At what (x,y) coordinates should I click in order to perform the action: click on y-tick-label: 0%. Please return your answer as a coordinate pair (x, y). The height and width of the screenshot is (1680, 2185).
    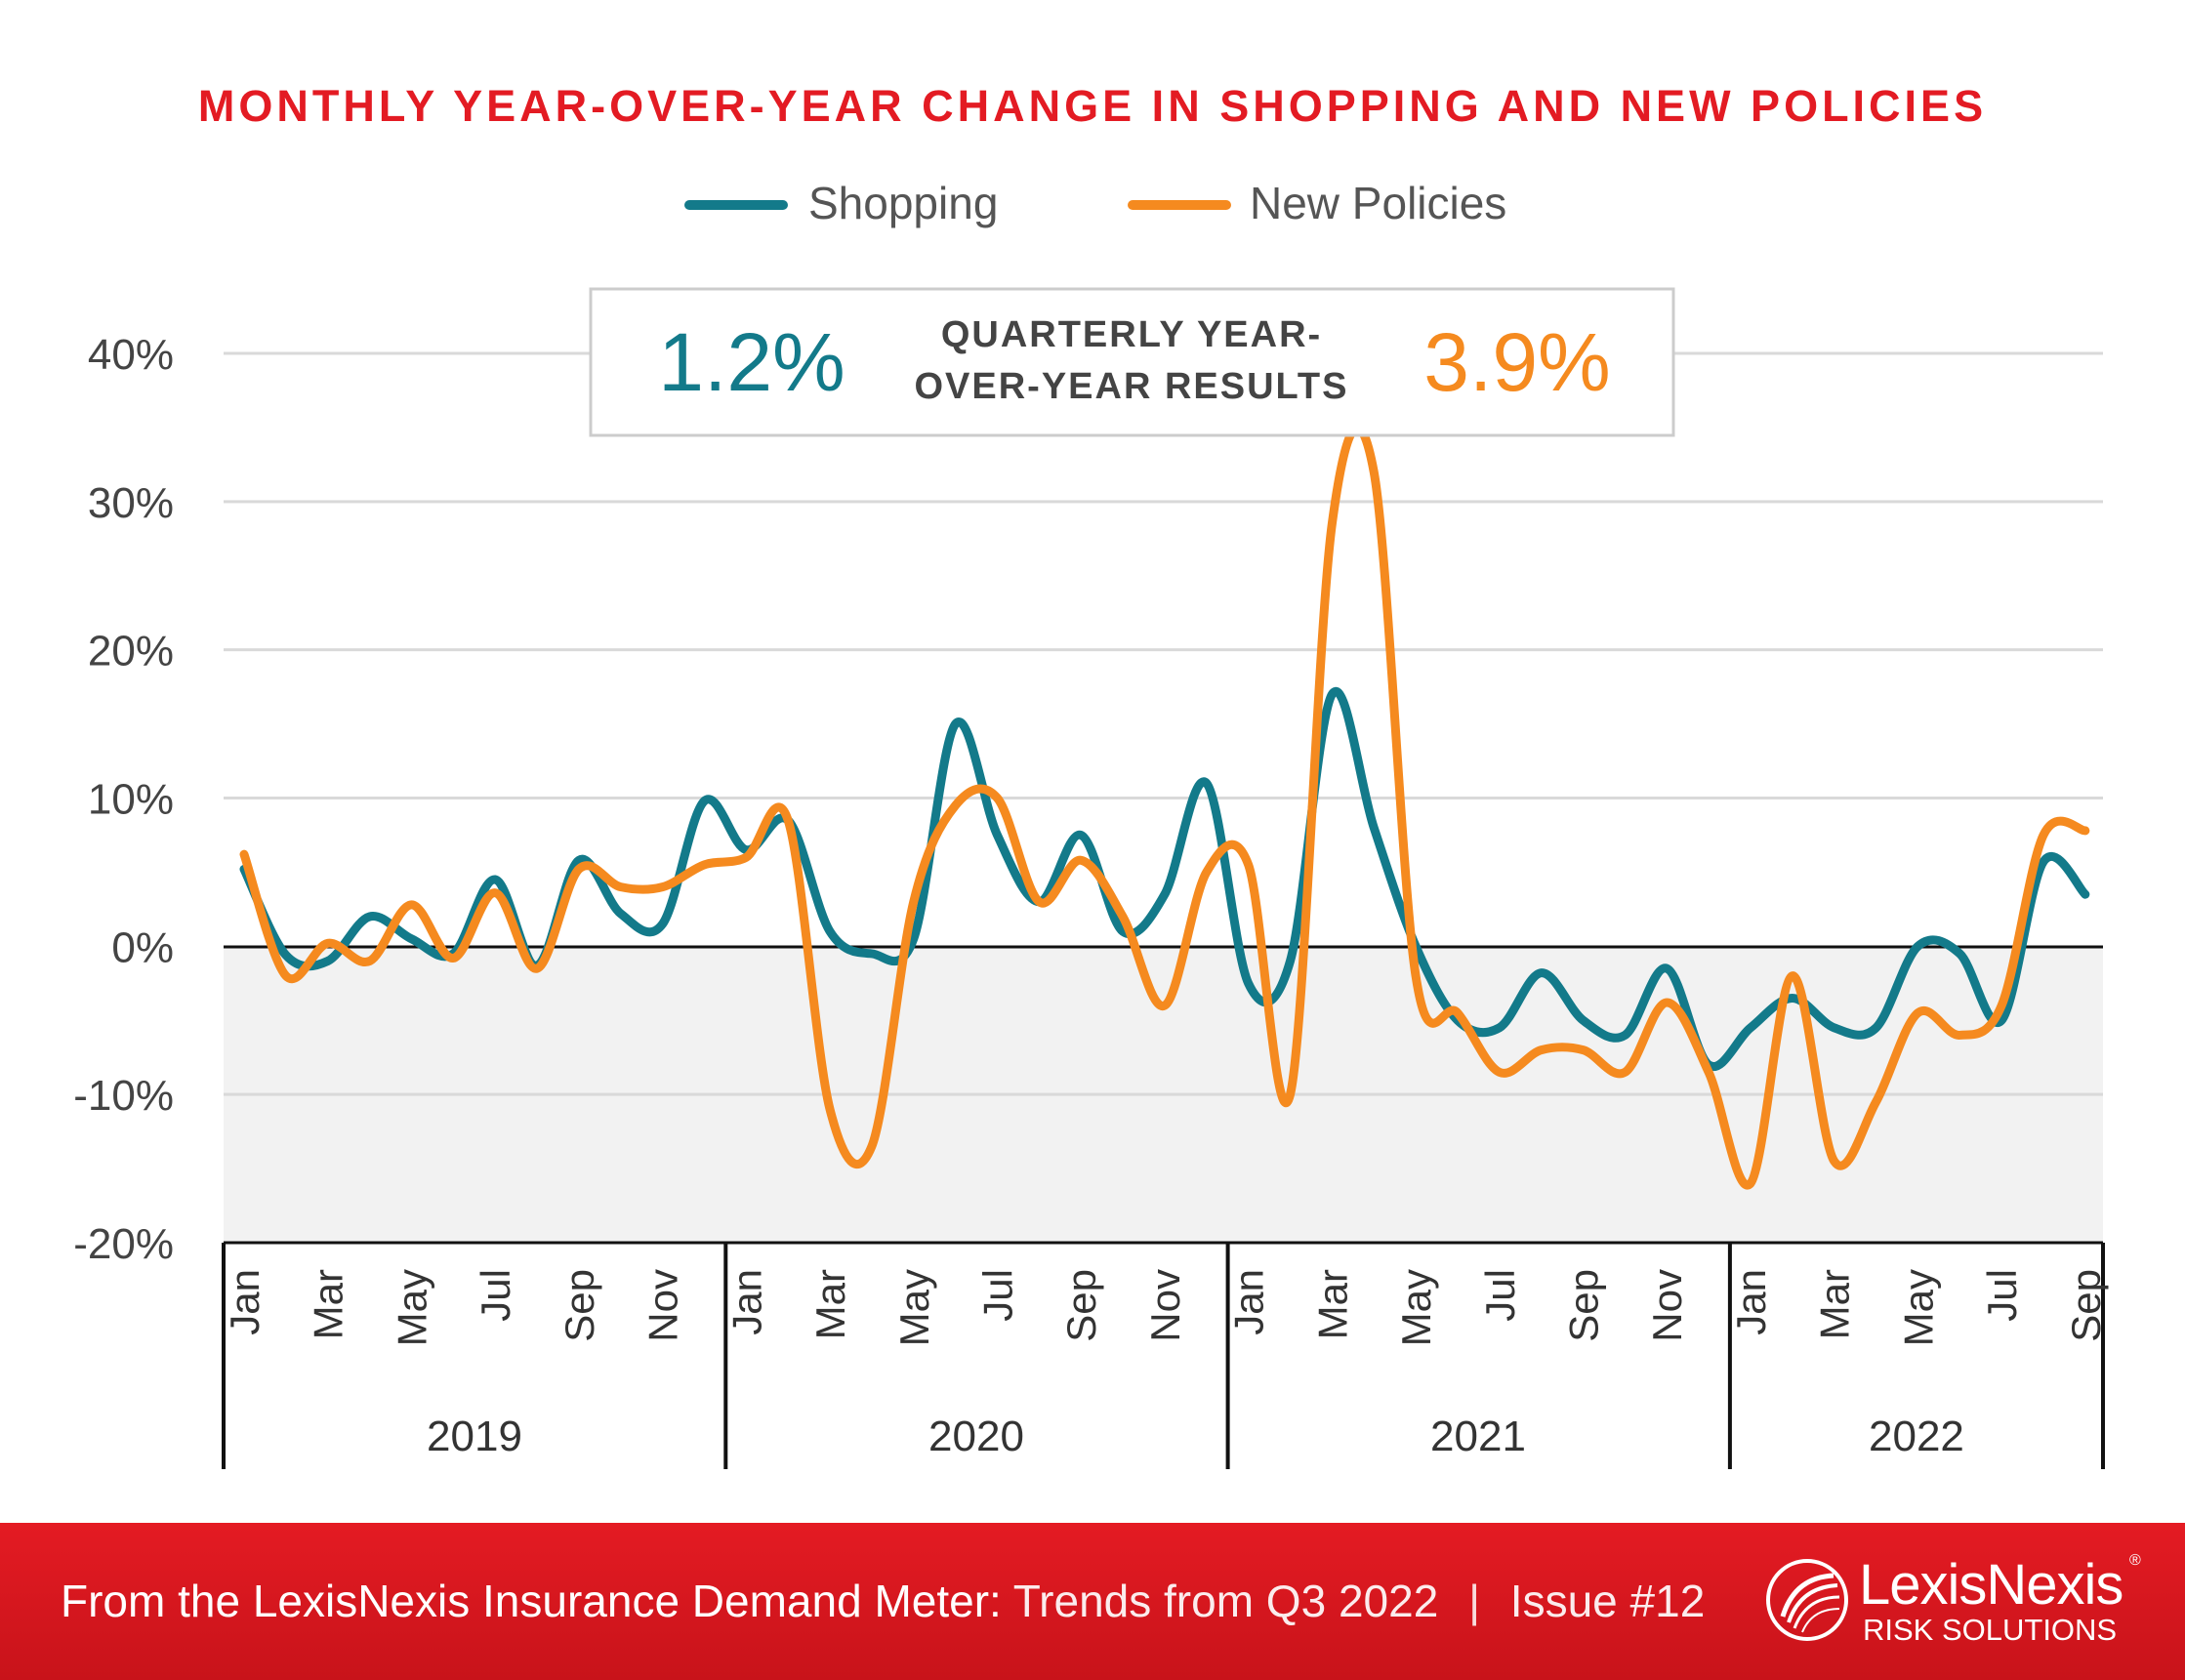
    Looking at the image, I should click on (142, 947).